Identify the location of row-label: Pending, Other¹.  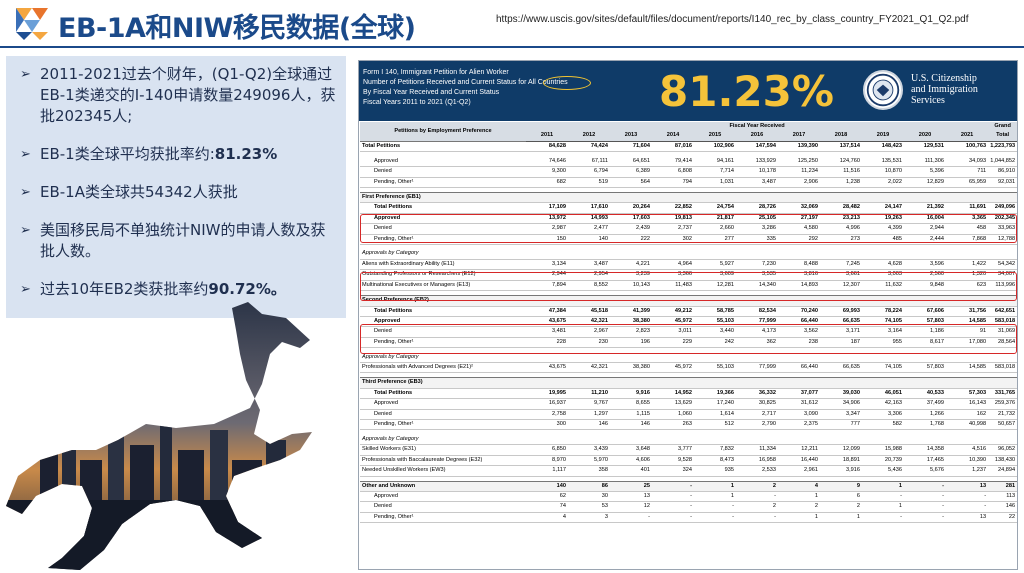
(443, 239).